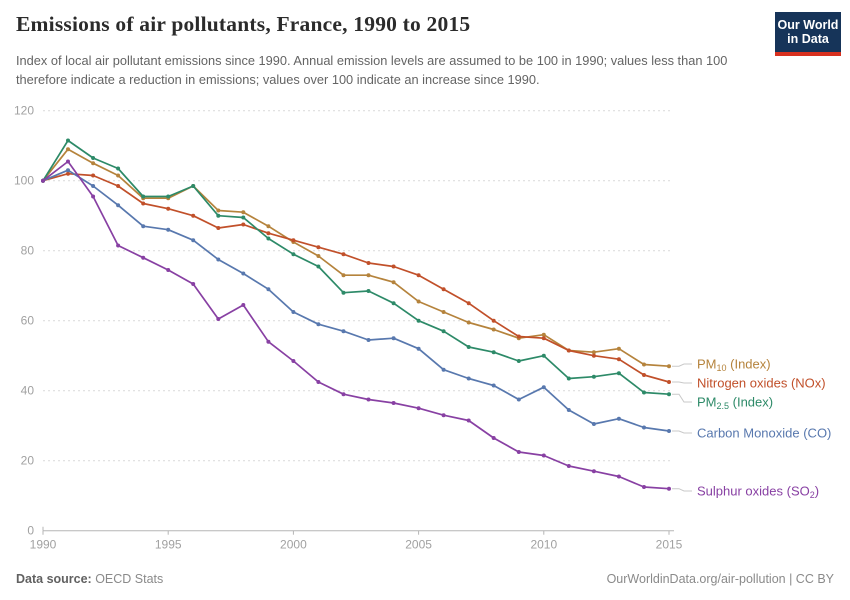  I want to click on legend-label-pm10: PM10 (Index), so click(734, 365).